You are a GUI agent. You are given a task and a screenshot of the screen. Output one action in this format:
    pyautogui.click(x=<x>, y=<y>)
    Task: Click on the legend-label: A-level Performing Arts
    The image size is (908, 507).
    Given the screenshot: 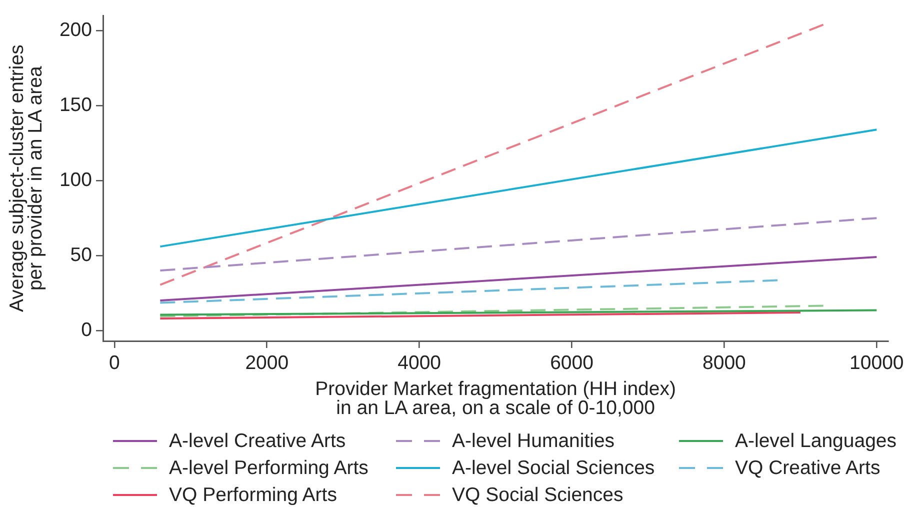 What is the action you would take?
    pyautogui.click(x=268, y=468)
    